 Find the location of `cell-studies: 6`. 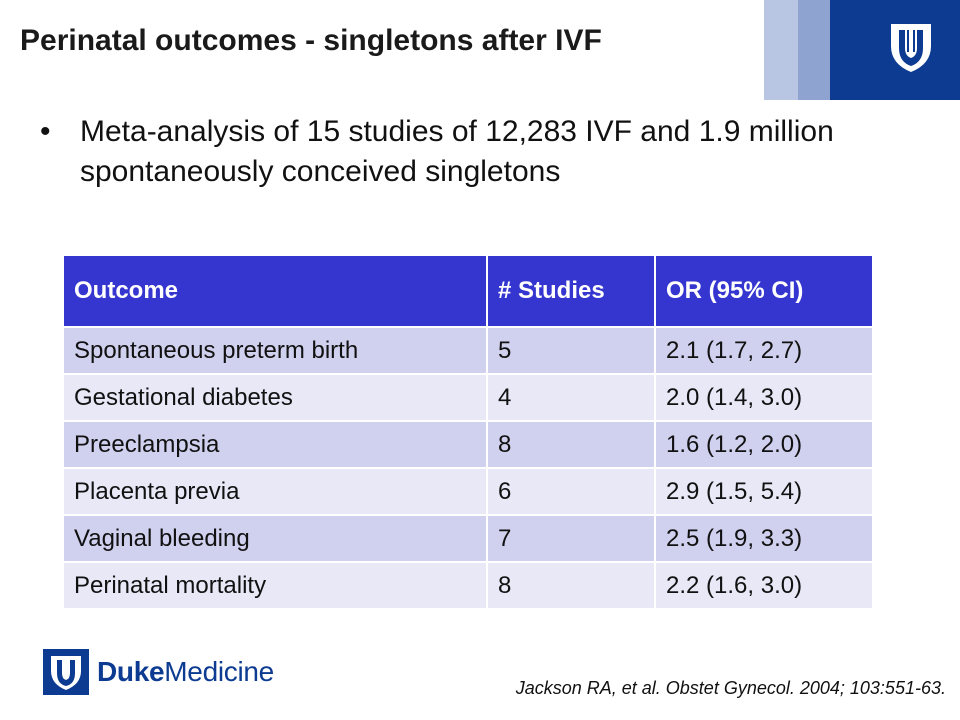

cell-studies: 6 is located at coordinates (571, 491).